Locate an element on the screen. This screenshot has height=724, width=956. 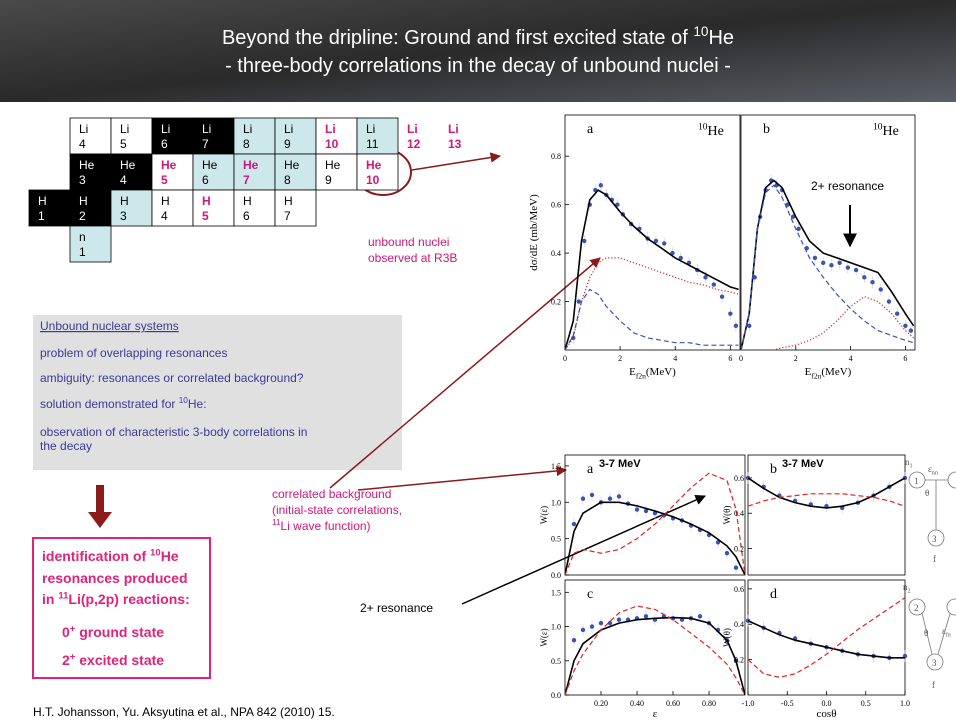
diagram-label: θ is located at coordinates (926, 633).